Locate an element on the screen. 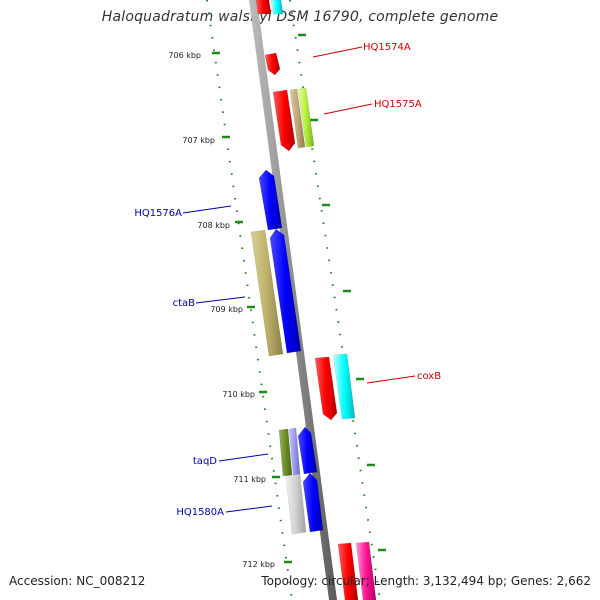  gene-bottom-red is located at coordinates (348, 571).